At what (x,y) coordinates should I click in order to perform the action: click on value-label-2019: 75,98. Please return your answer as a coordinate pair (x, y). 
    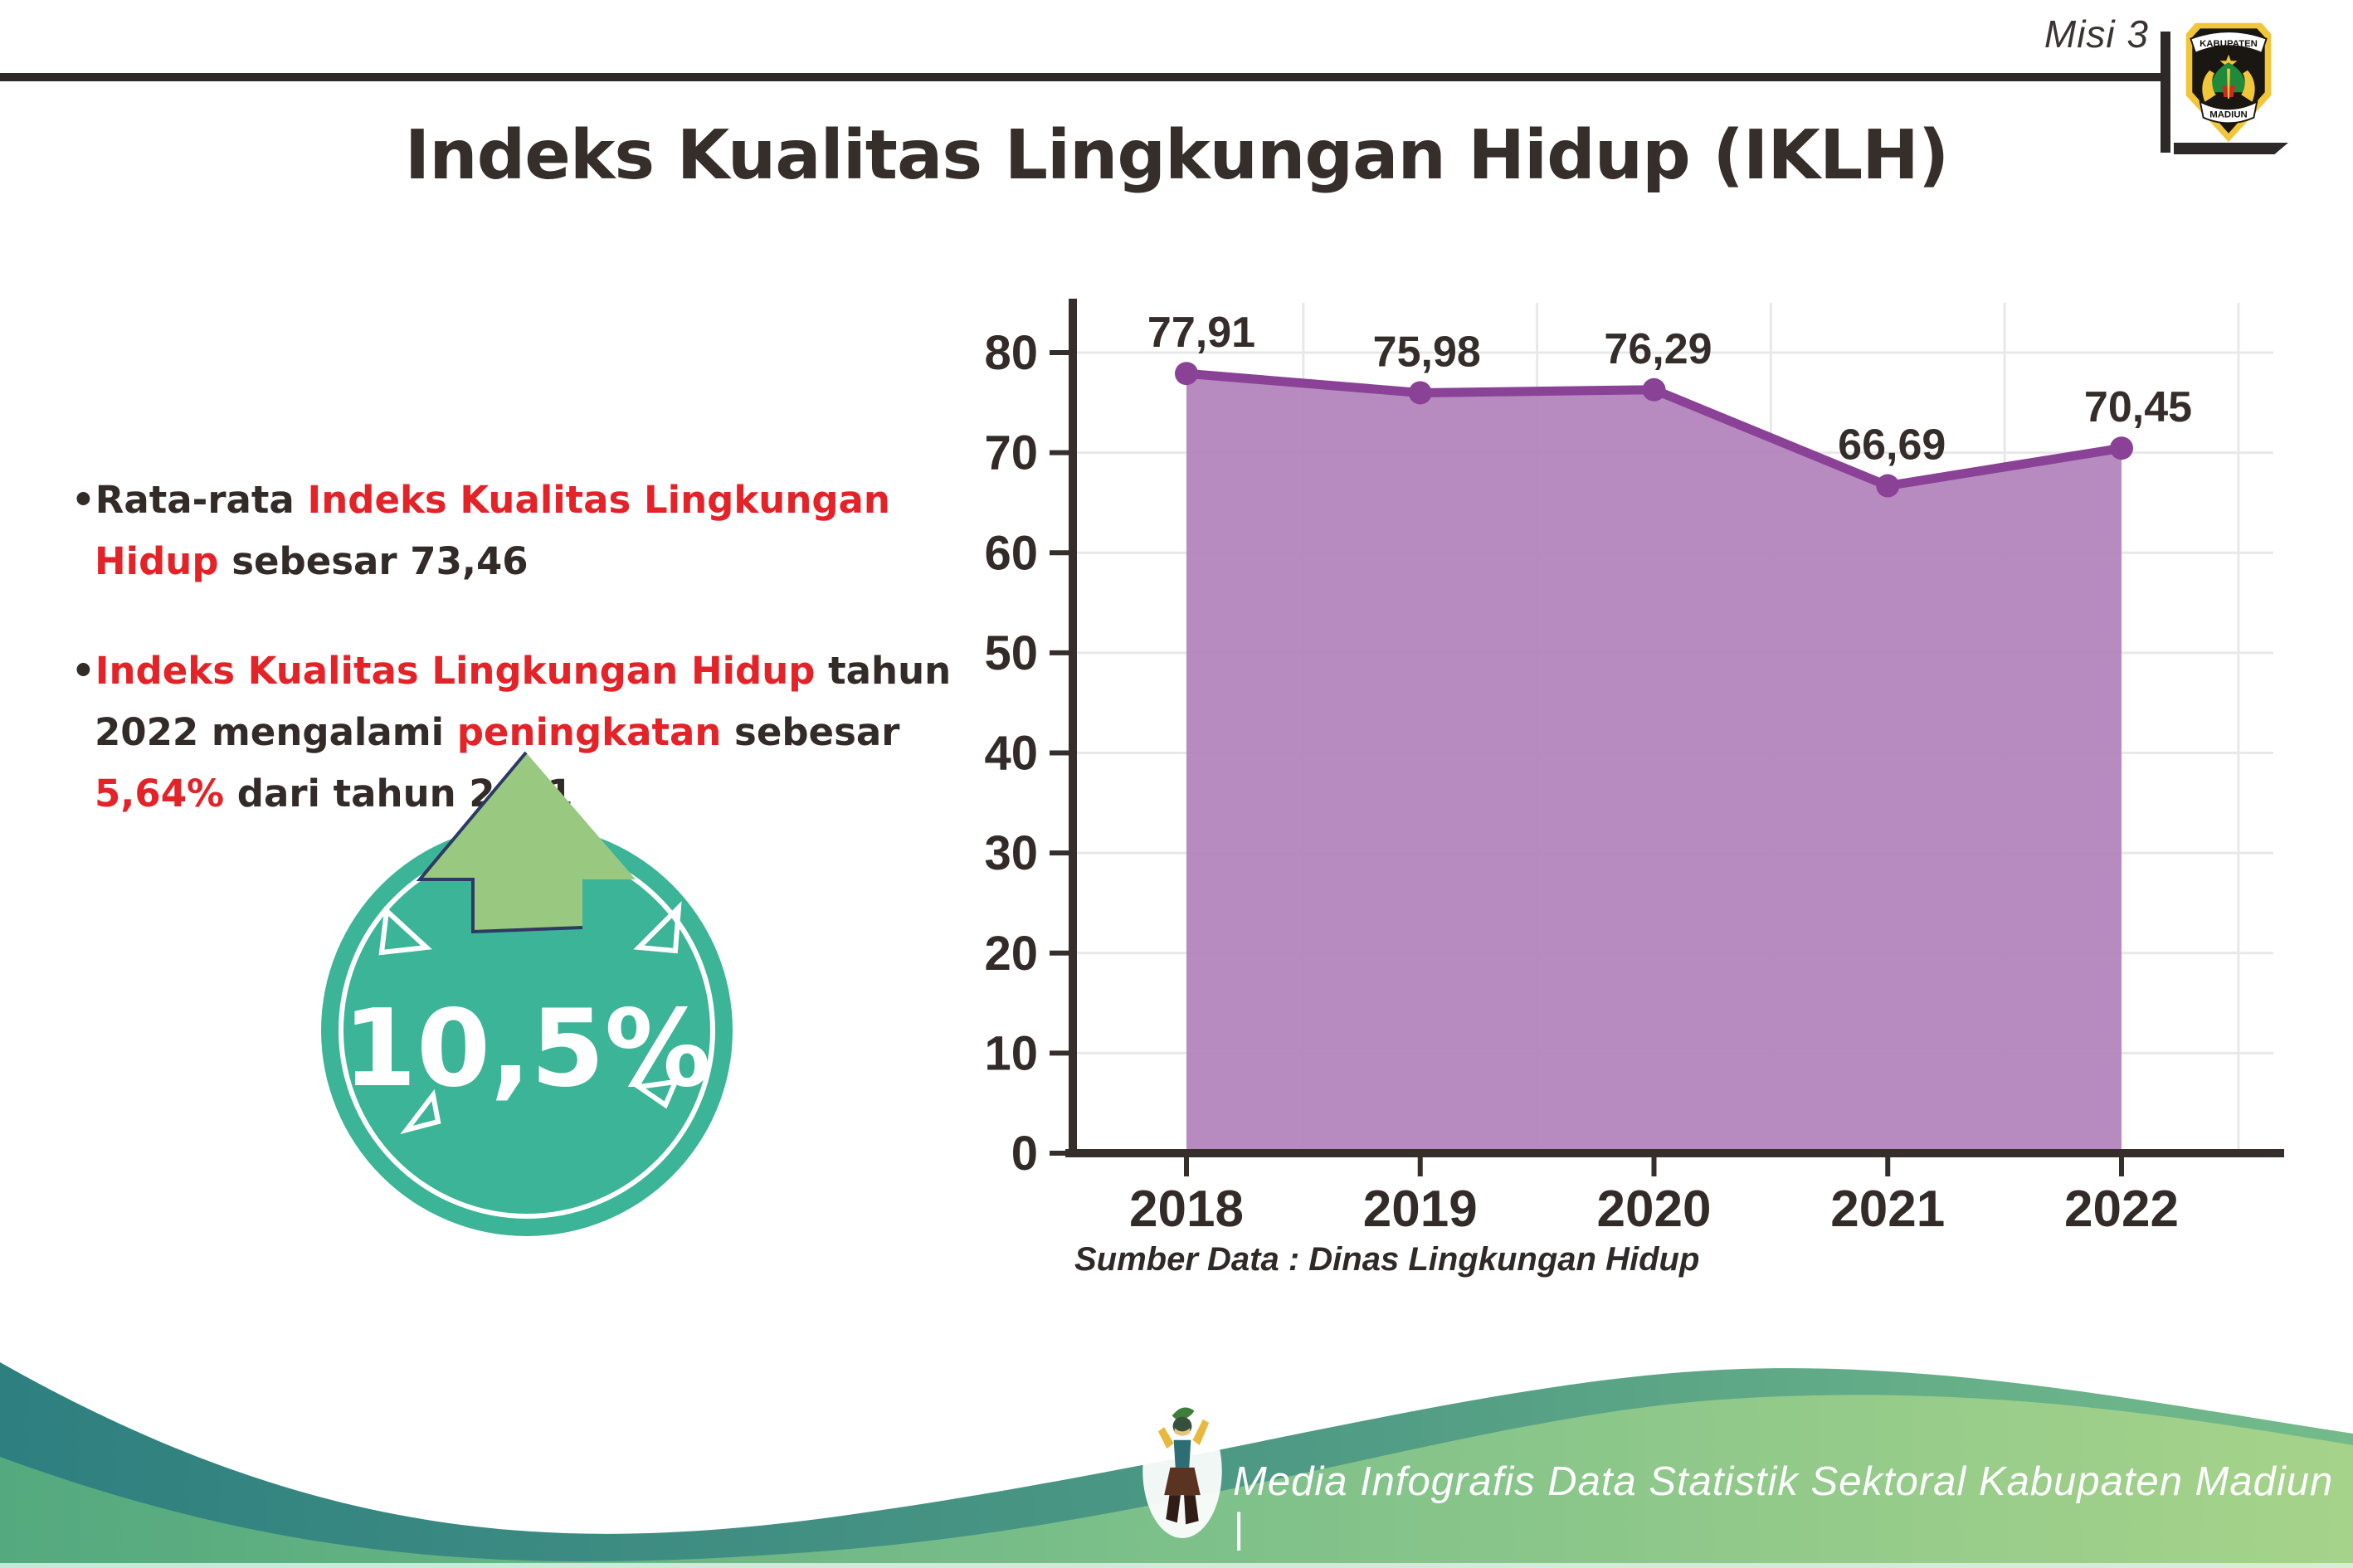
    Looking at the image, I should click on (1427, 352).